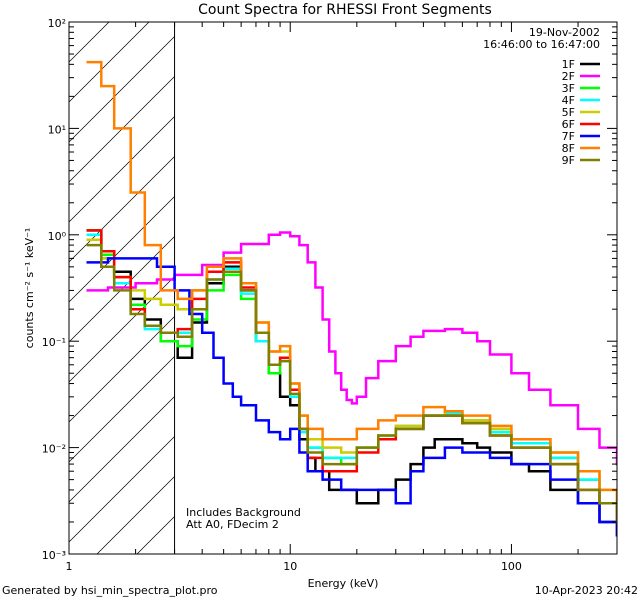 This screenshot has width=640, height=600. Describe the element at coordinates (54, 555) in the screenshot. I see `y-tick-label: 10⁻³` at that location.